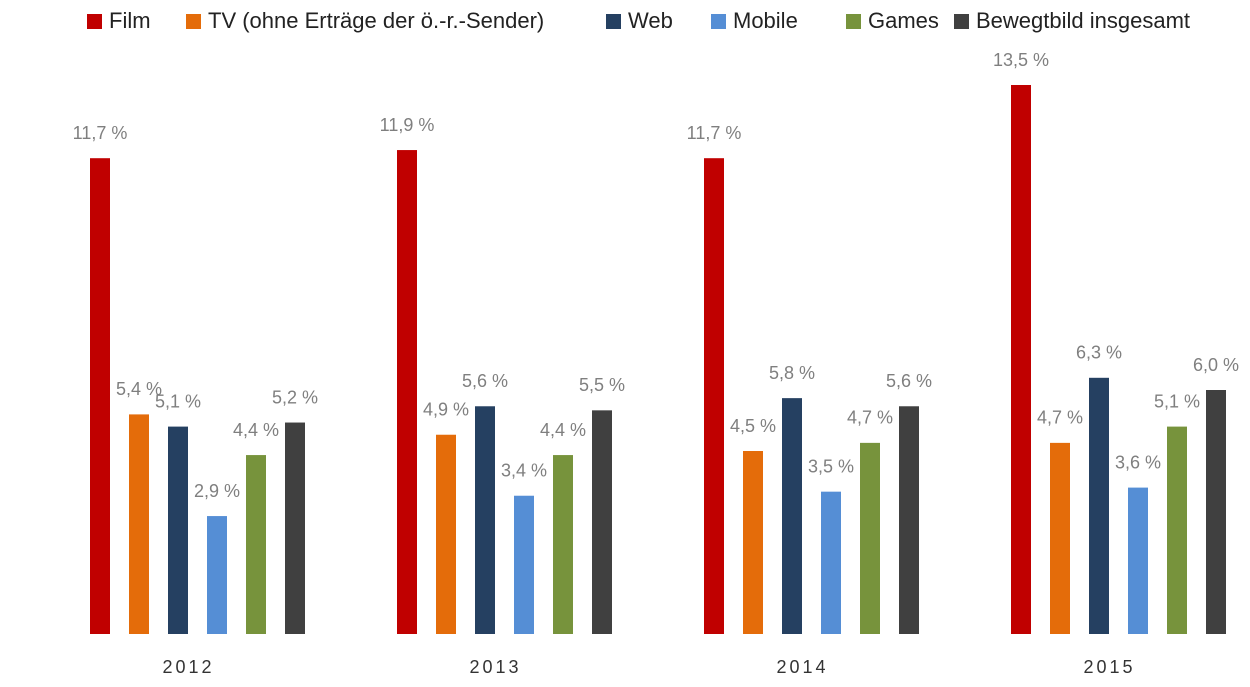 This screenshot has width=1250, height=687. What do you see at coordinates (903, 20) in the screenshot?
I see `legend-label: Games` at bounding box center [903, 20].